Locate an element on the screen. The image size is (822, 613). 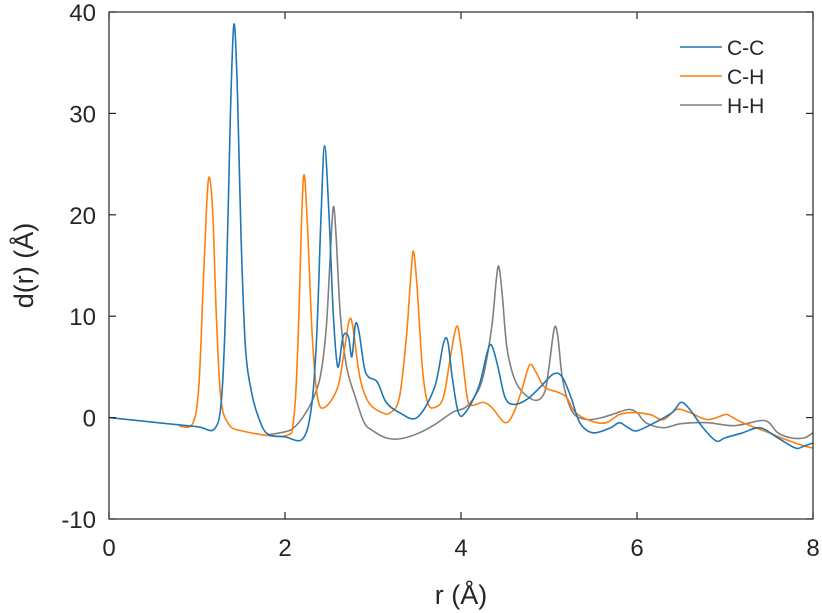
y-tick-label: 30 is located at coordinates (82, 114).